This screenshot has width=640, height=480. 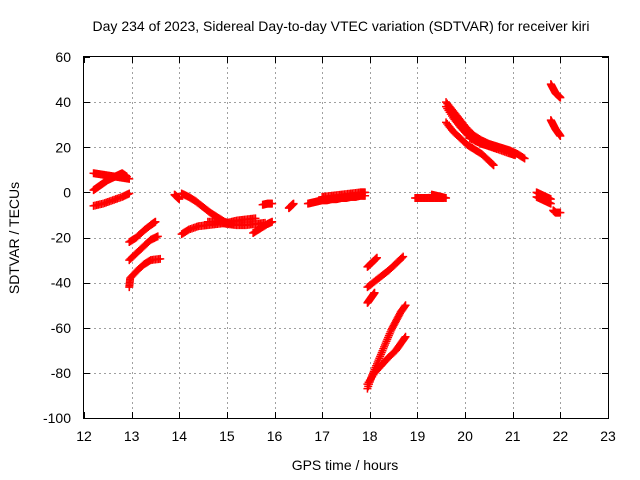 What do you see at coordinates (561, 436) in the screenshot?
I see `x-tick-label: 22` at bounding box center [561, 436].